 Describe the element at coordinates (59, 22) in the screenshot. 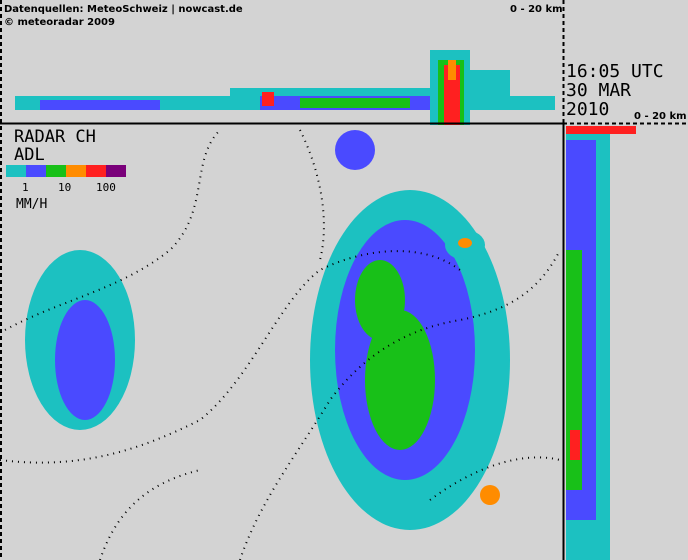

I see `copyright: © meteoradar 2009` at that location.